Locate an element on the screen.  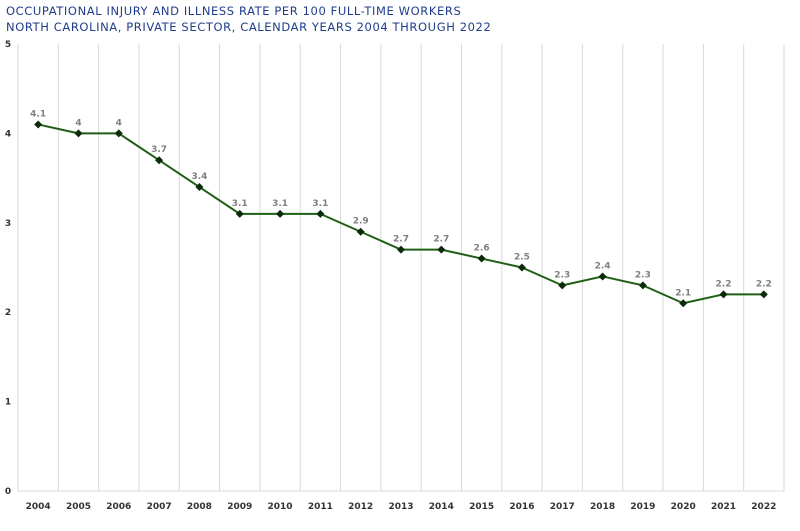
x-tick-label: 2022 is located at coordinates (763, 507).